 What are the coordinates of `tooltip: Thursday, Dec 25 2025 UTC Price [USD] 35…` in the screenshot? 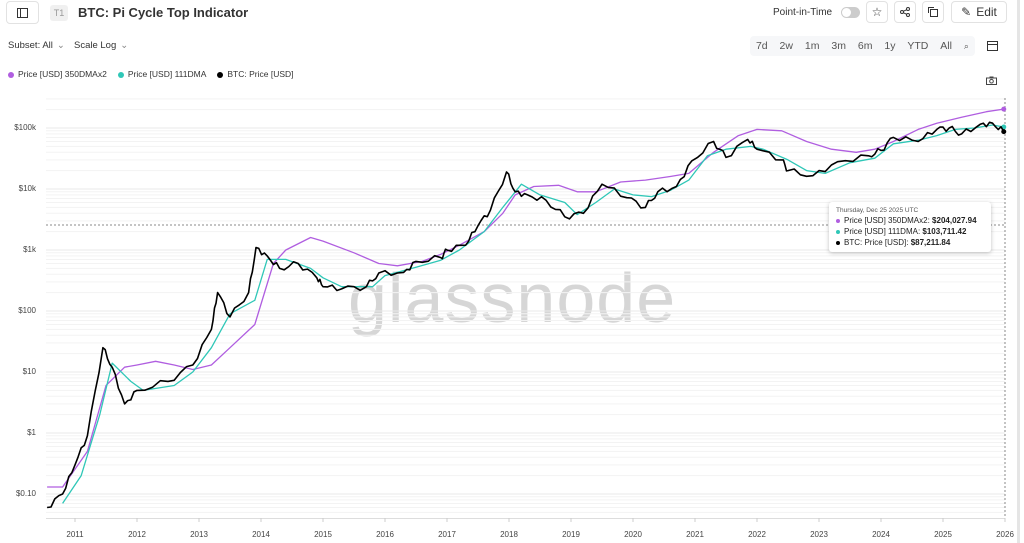 It's located at (910, 227).